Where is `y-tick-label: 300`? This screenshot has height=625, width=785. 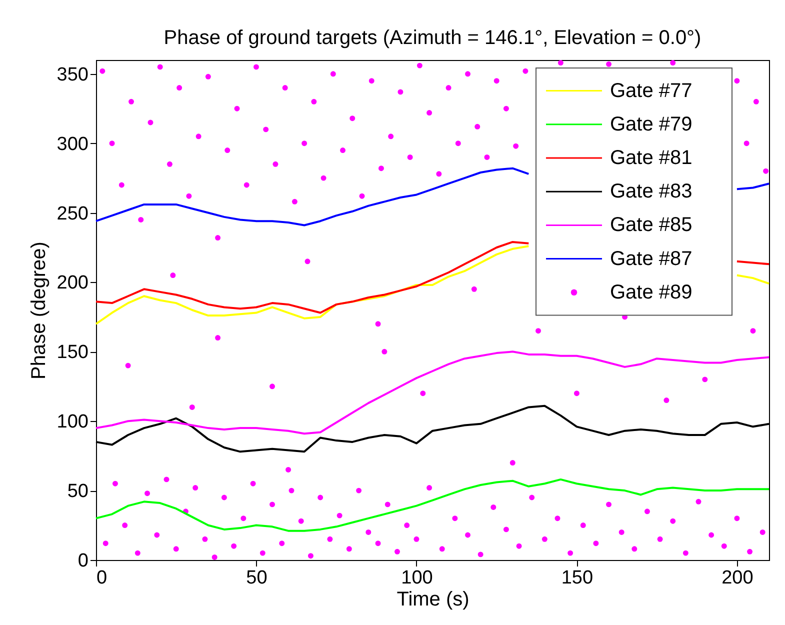
y-tick-label: 300 is located at coordinates (72, 144).